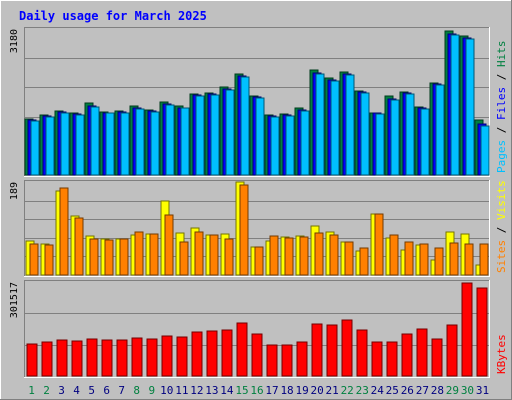  I want to click on day-label-17: 17, so click(271, 390).